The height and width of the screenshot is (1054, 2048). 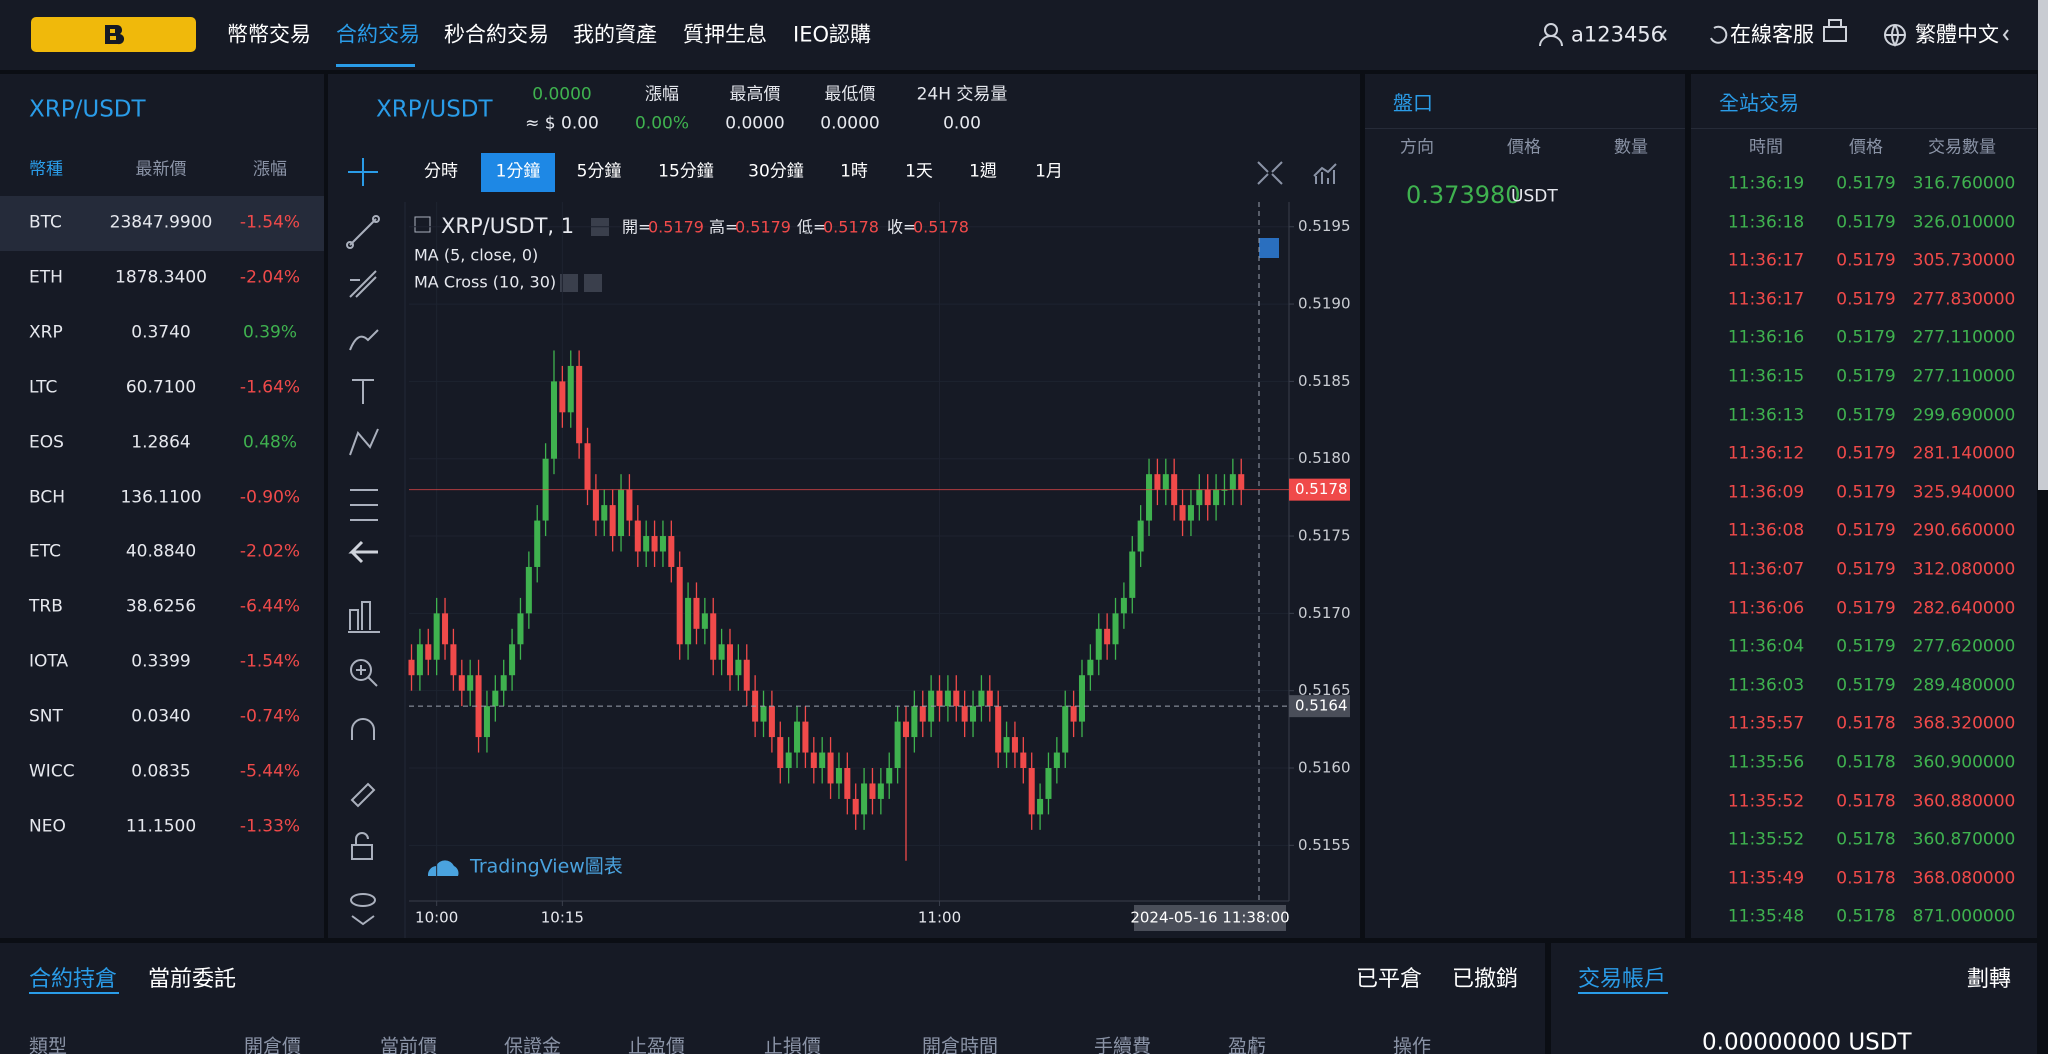 What do you see at coordinates (43, 387) in the screenshot?
I see `market-symbol: LTC` at bounding box center [43, 387].